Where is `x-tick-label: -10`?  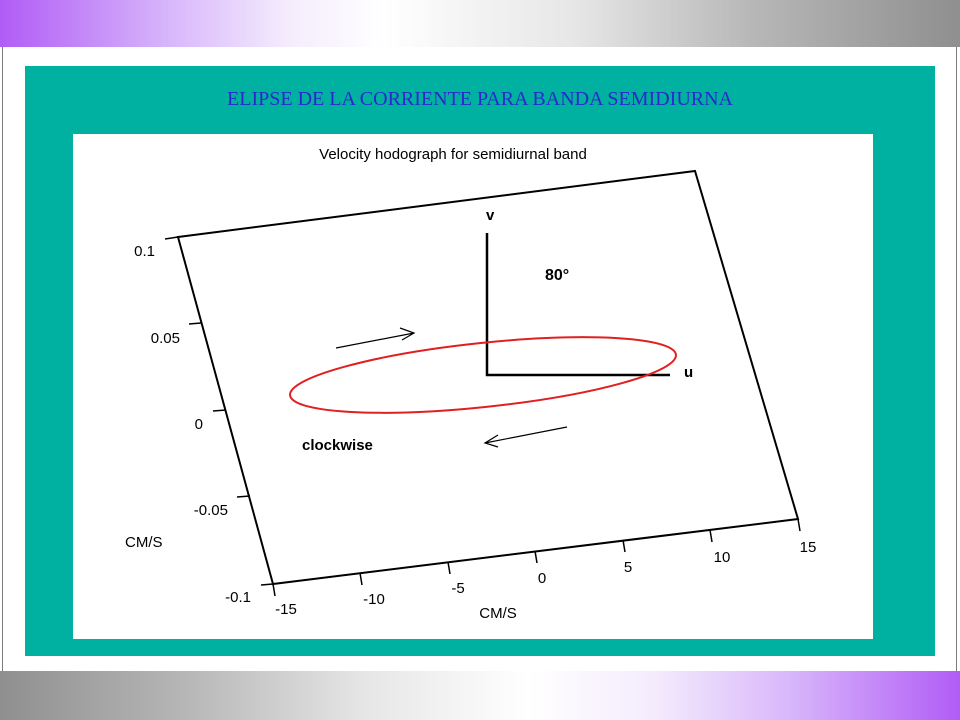 x-tick-label: -10 is located at coordinates (374, 599).